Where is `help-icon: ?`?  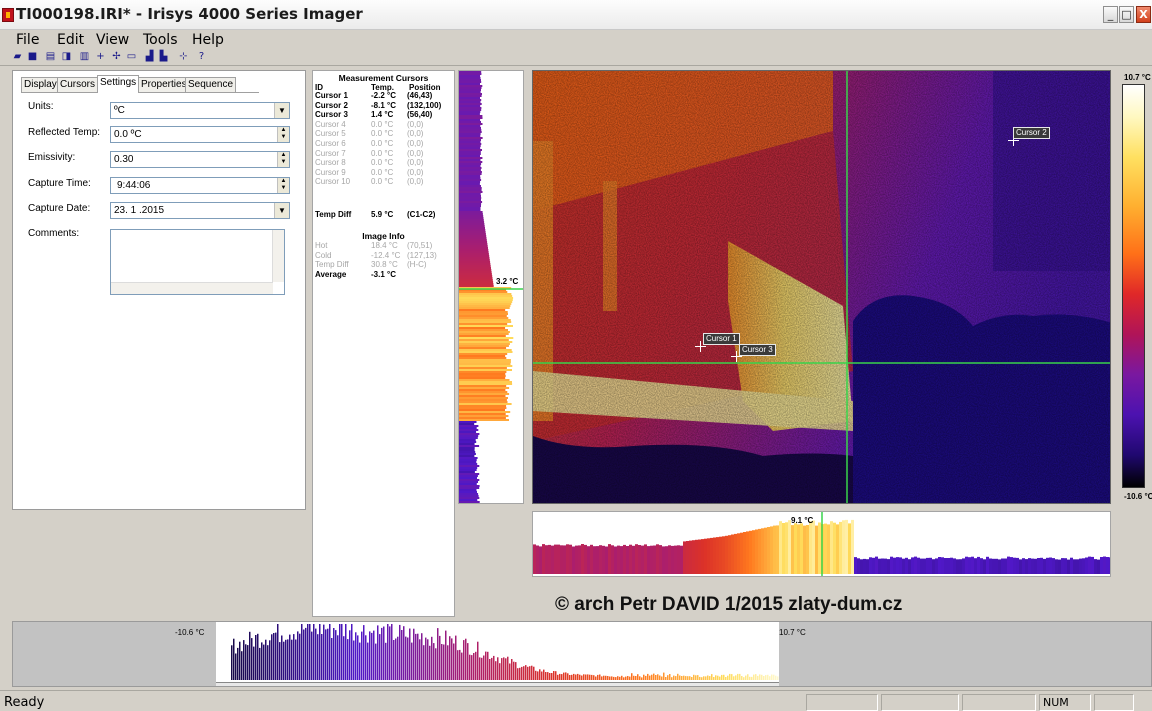 help-icon: ? is located at coordinates (201, 56).